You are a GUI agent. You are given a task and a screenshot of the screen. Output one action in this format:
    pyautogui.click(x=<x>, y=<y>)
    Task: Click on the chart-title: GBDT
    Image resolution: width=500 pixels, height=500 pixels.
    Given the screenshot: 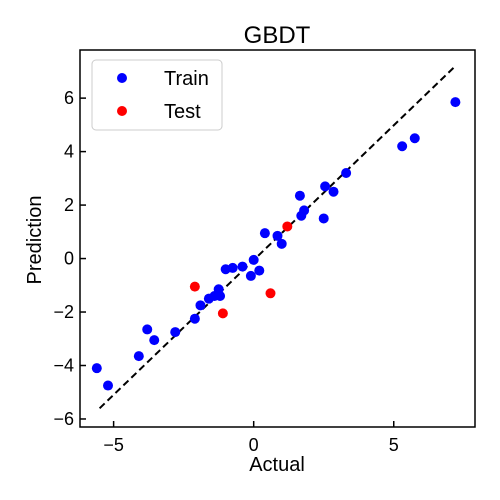 What is the action you would take?
    pyautogui.click(x=277, y=35)
    